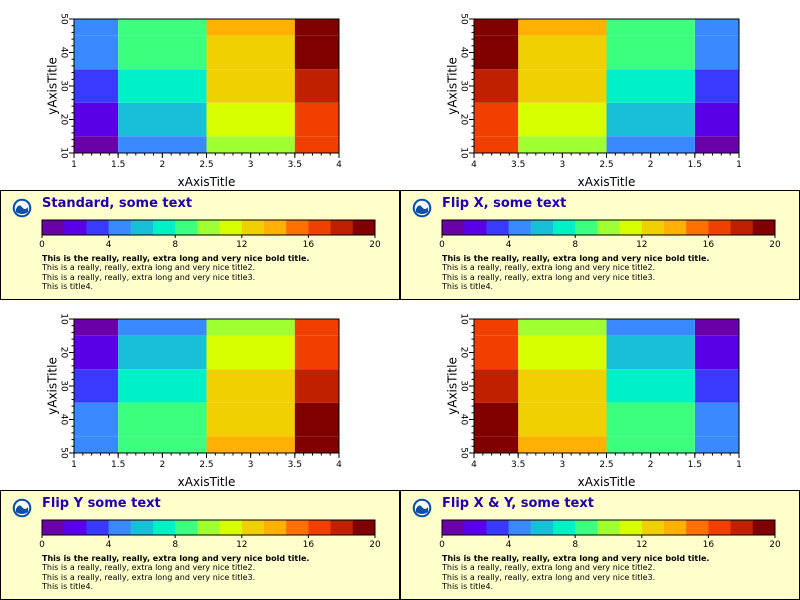  I want to click on y-tick-label: 10, so click(64, 153).